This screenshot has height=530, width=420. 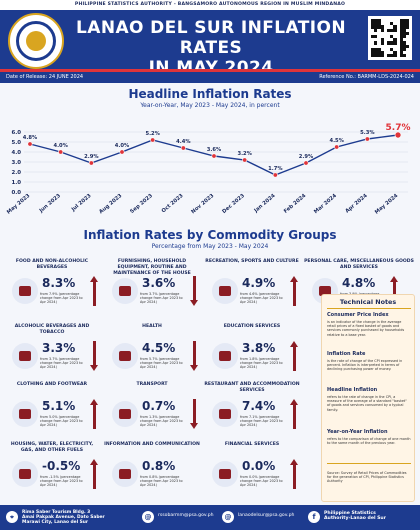 What do you see at coordinates (25, 356) in the screenshot?
I see `wine-glass-icon` at bounding box center [25, 356].